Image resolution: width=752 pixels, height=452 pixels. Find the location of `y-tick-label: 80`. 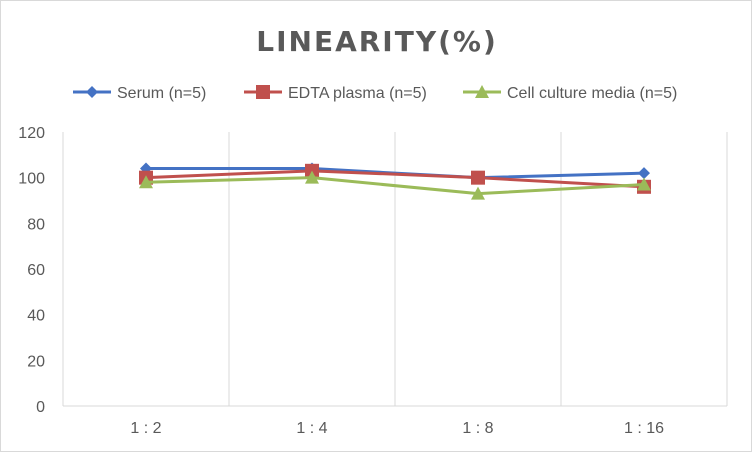

y-tick-label: 80 is located at coordinates (36, 224).